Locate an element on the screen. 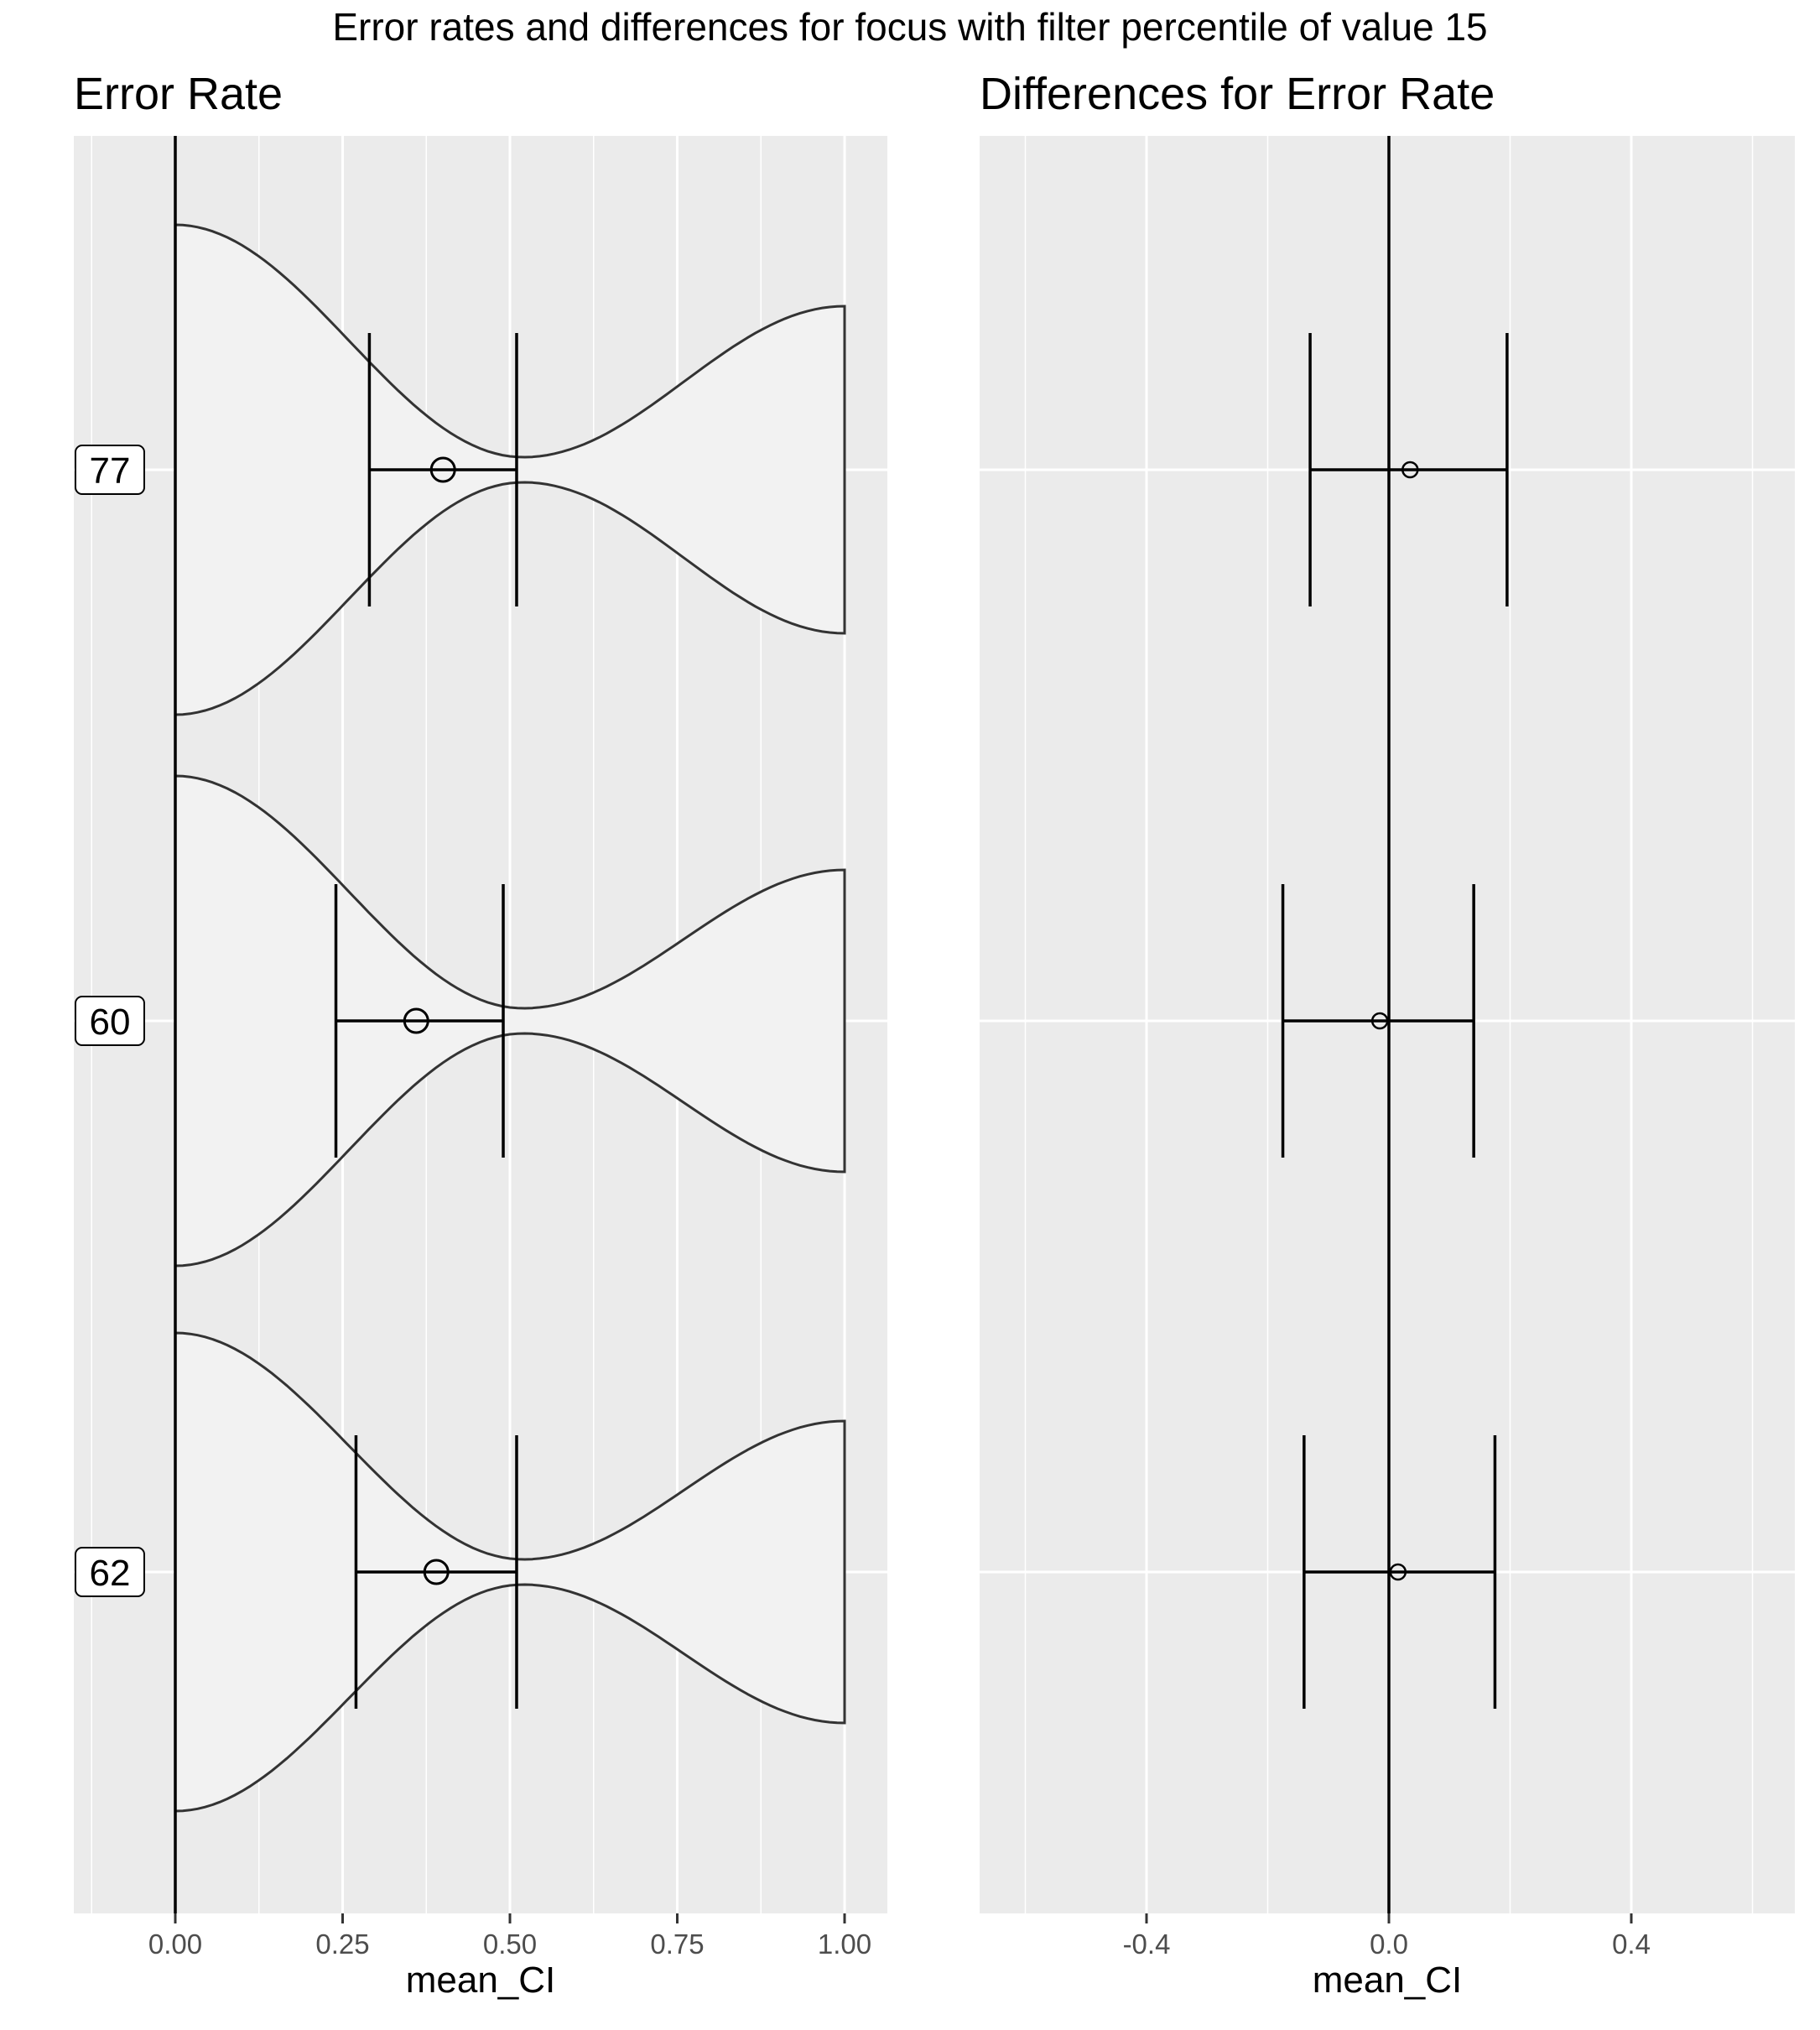  error-rate-x-tick-label: 0.75 is located at coordinates (677, 1944).